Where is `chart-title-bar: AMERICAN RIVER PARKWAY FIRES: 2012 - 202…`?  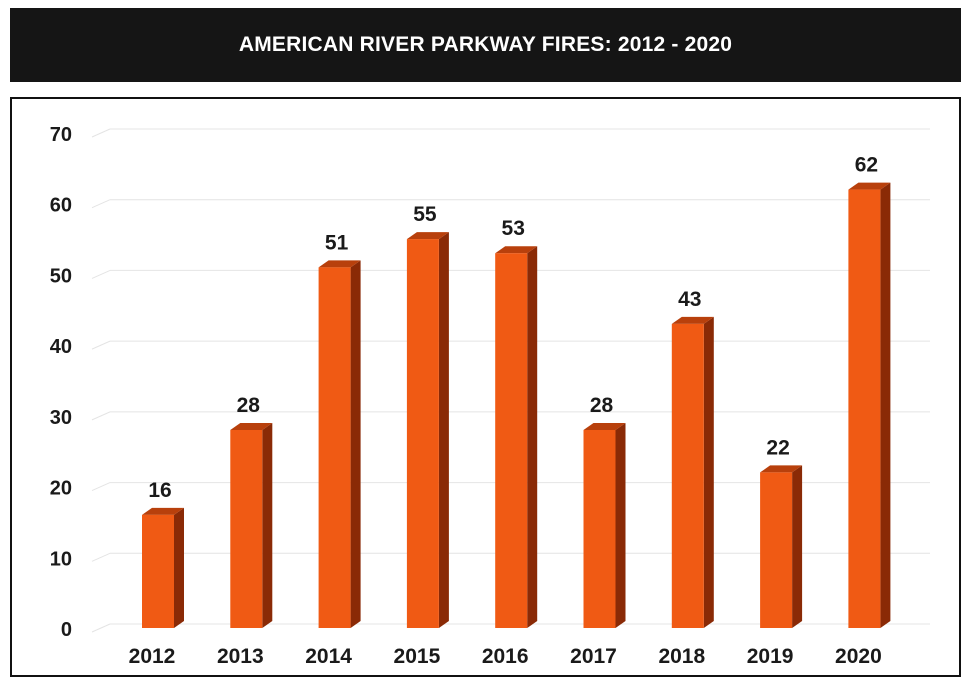
chart-title-bar: AMERICAN RIVER PARKWAY FIRES: 2012 - 202… is located at coordinates (485, 45).